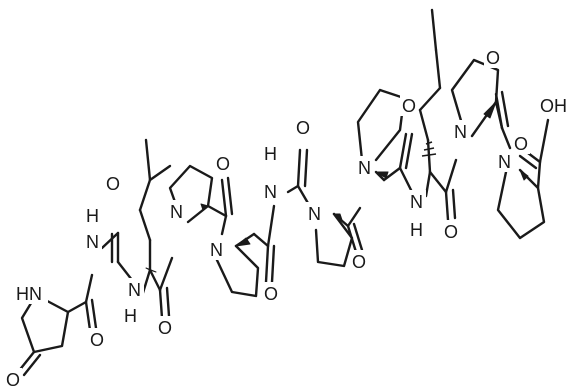  What do you see at coordinates (364, 168) in the screenshot?
I see `atom-label-pro4-n: N` at bounding box center [364, 168].